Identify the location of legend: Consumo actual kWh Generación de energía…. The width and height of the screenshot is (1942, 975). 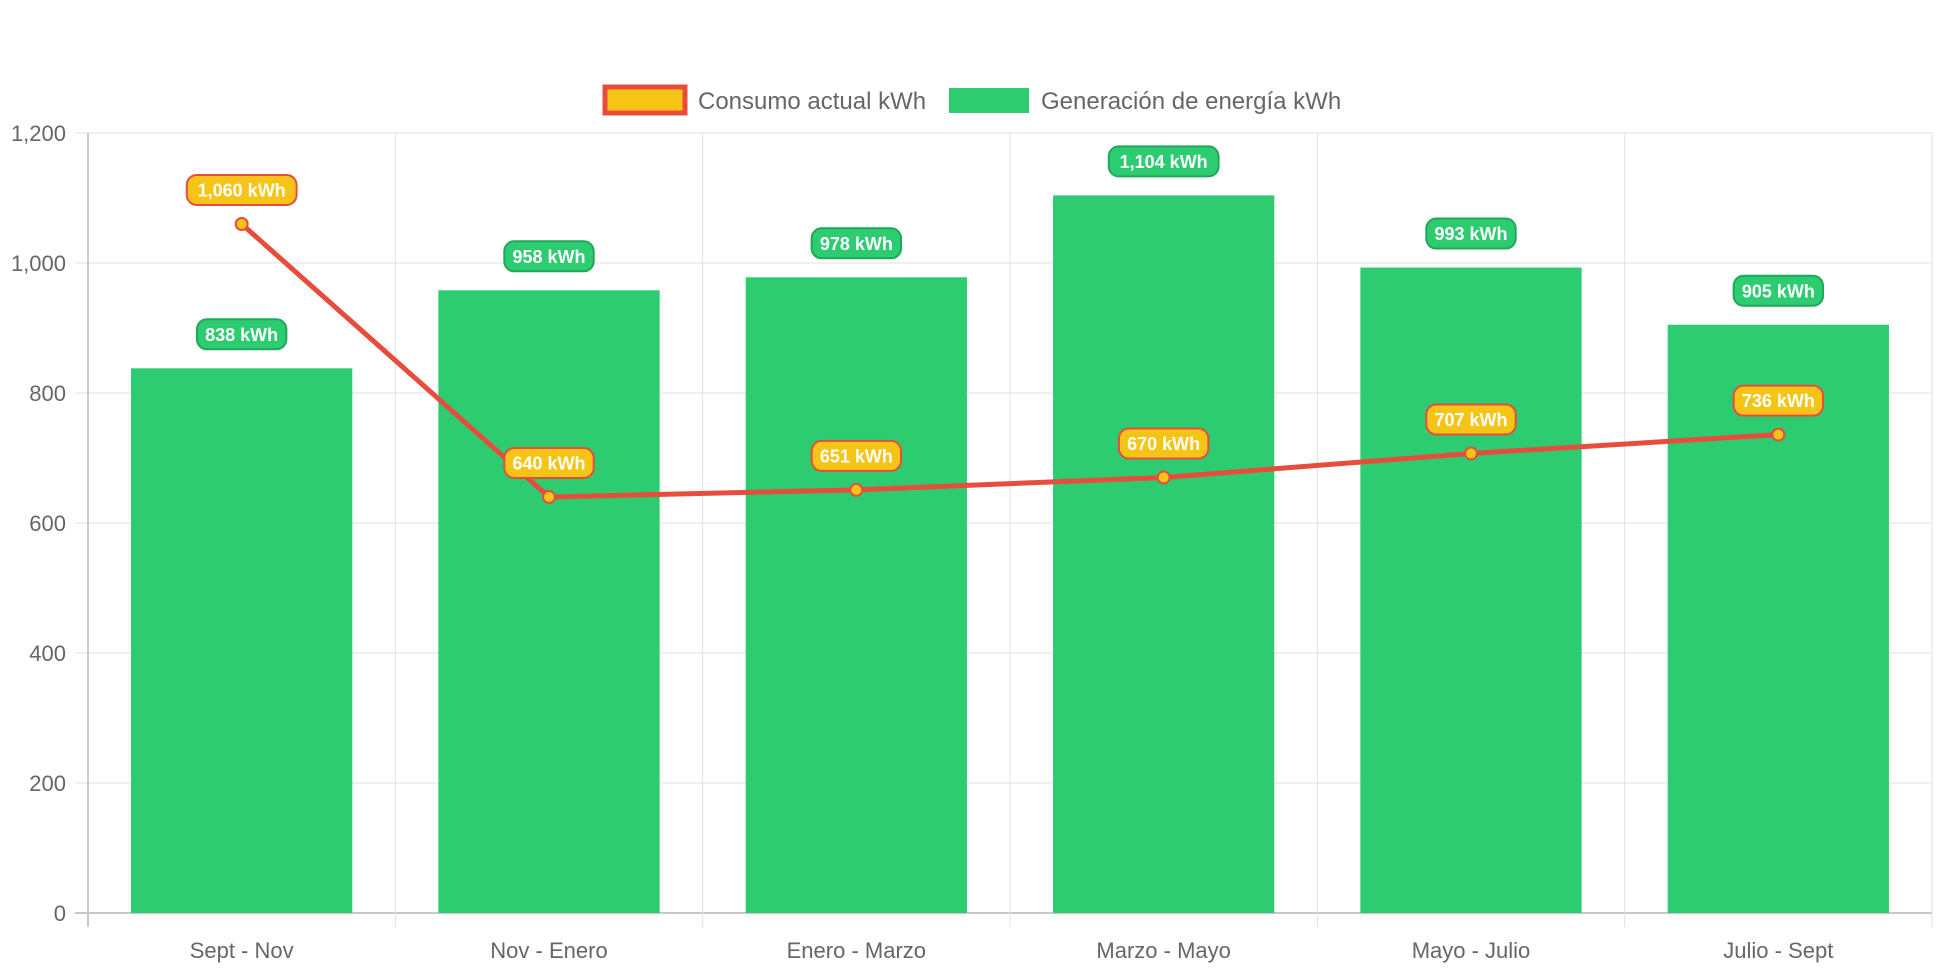
(971, 100).